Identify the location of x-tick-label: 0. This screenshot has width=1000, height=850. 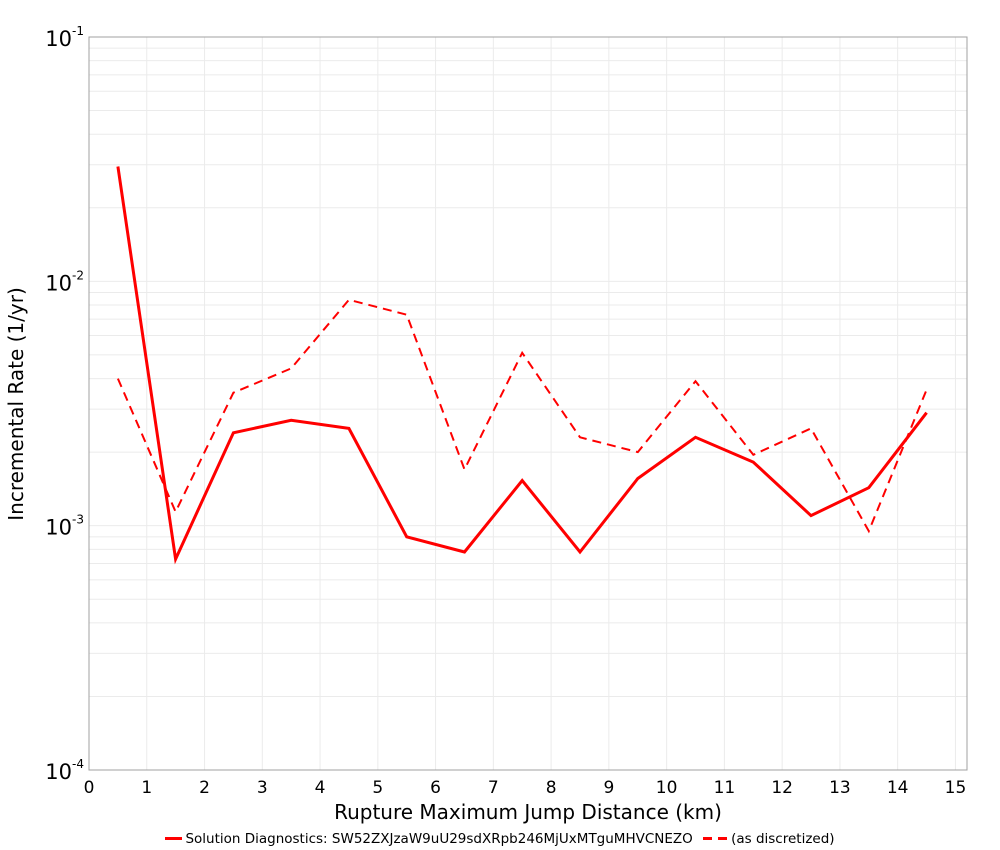
(89, 788).